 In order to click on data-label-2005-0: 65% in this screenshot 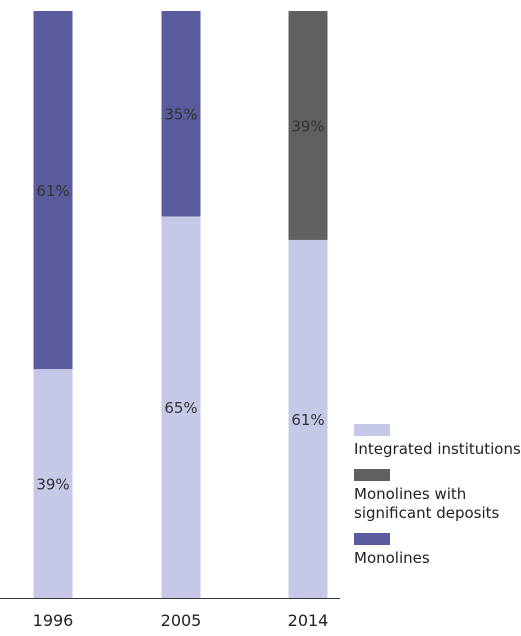, I will do `click(180, 408)`.